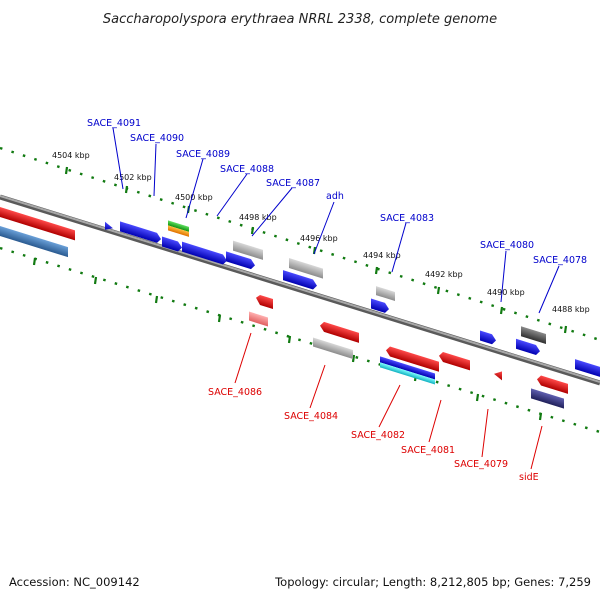  I want to click on gene-label-sace-4088: SACE_4088, so click(247, 169).